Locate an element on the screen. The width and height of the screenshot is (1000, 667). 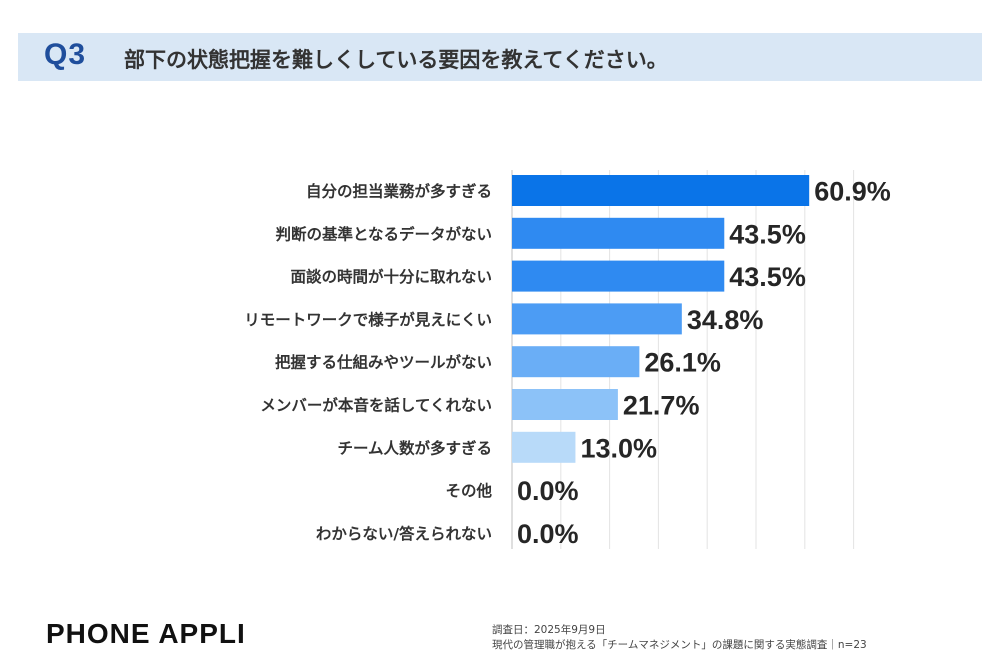
category-label: メンバーが本音を話してくれない is located at coordinates (376, 405).